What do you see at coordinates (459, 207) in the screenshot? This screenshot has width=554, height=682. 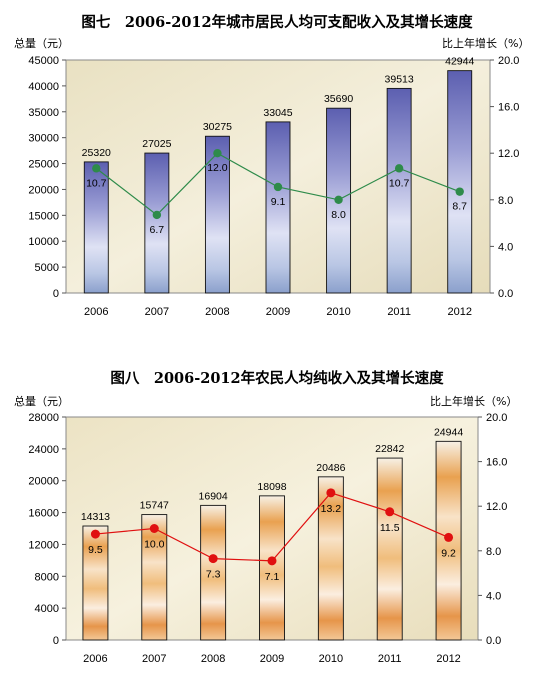 I see `growth-value-label: 8.7` at bounding box center [459, 207].